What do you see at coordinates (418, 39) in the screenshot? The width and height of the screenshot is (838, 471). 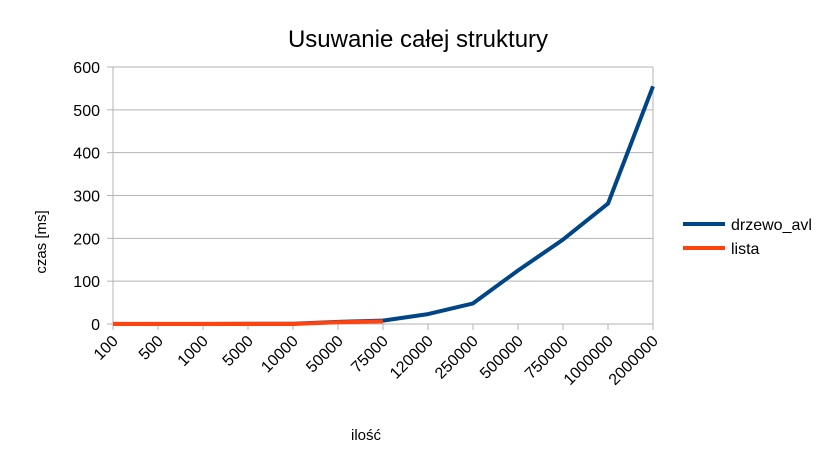 I see `chart-title: Usuwanie całej struktury` at bounding box center [418, 39].